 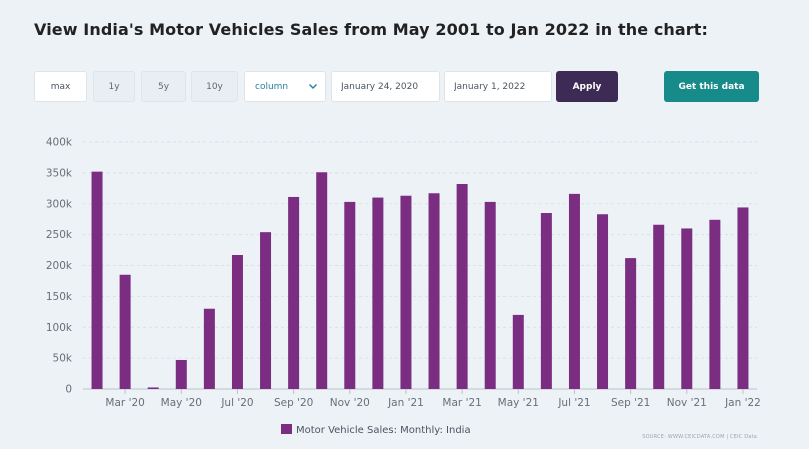 What do you see at coordinates (313, 86) in the screenshot?
I see `chevron-down-icon` at bounding box center [313, 86].